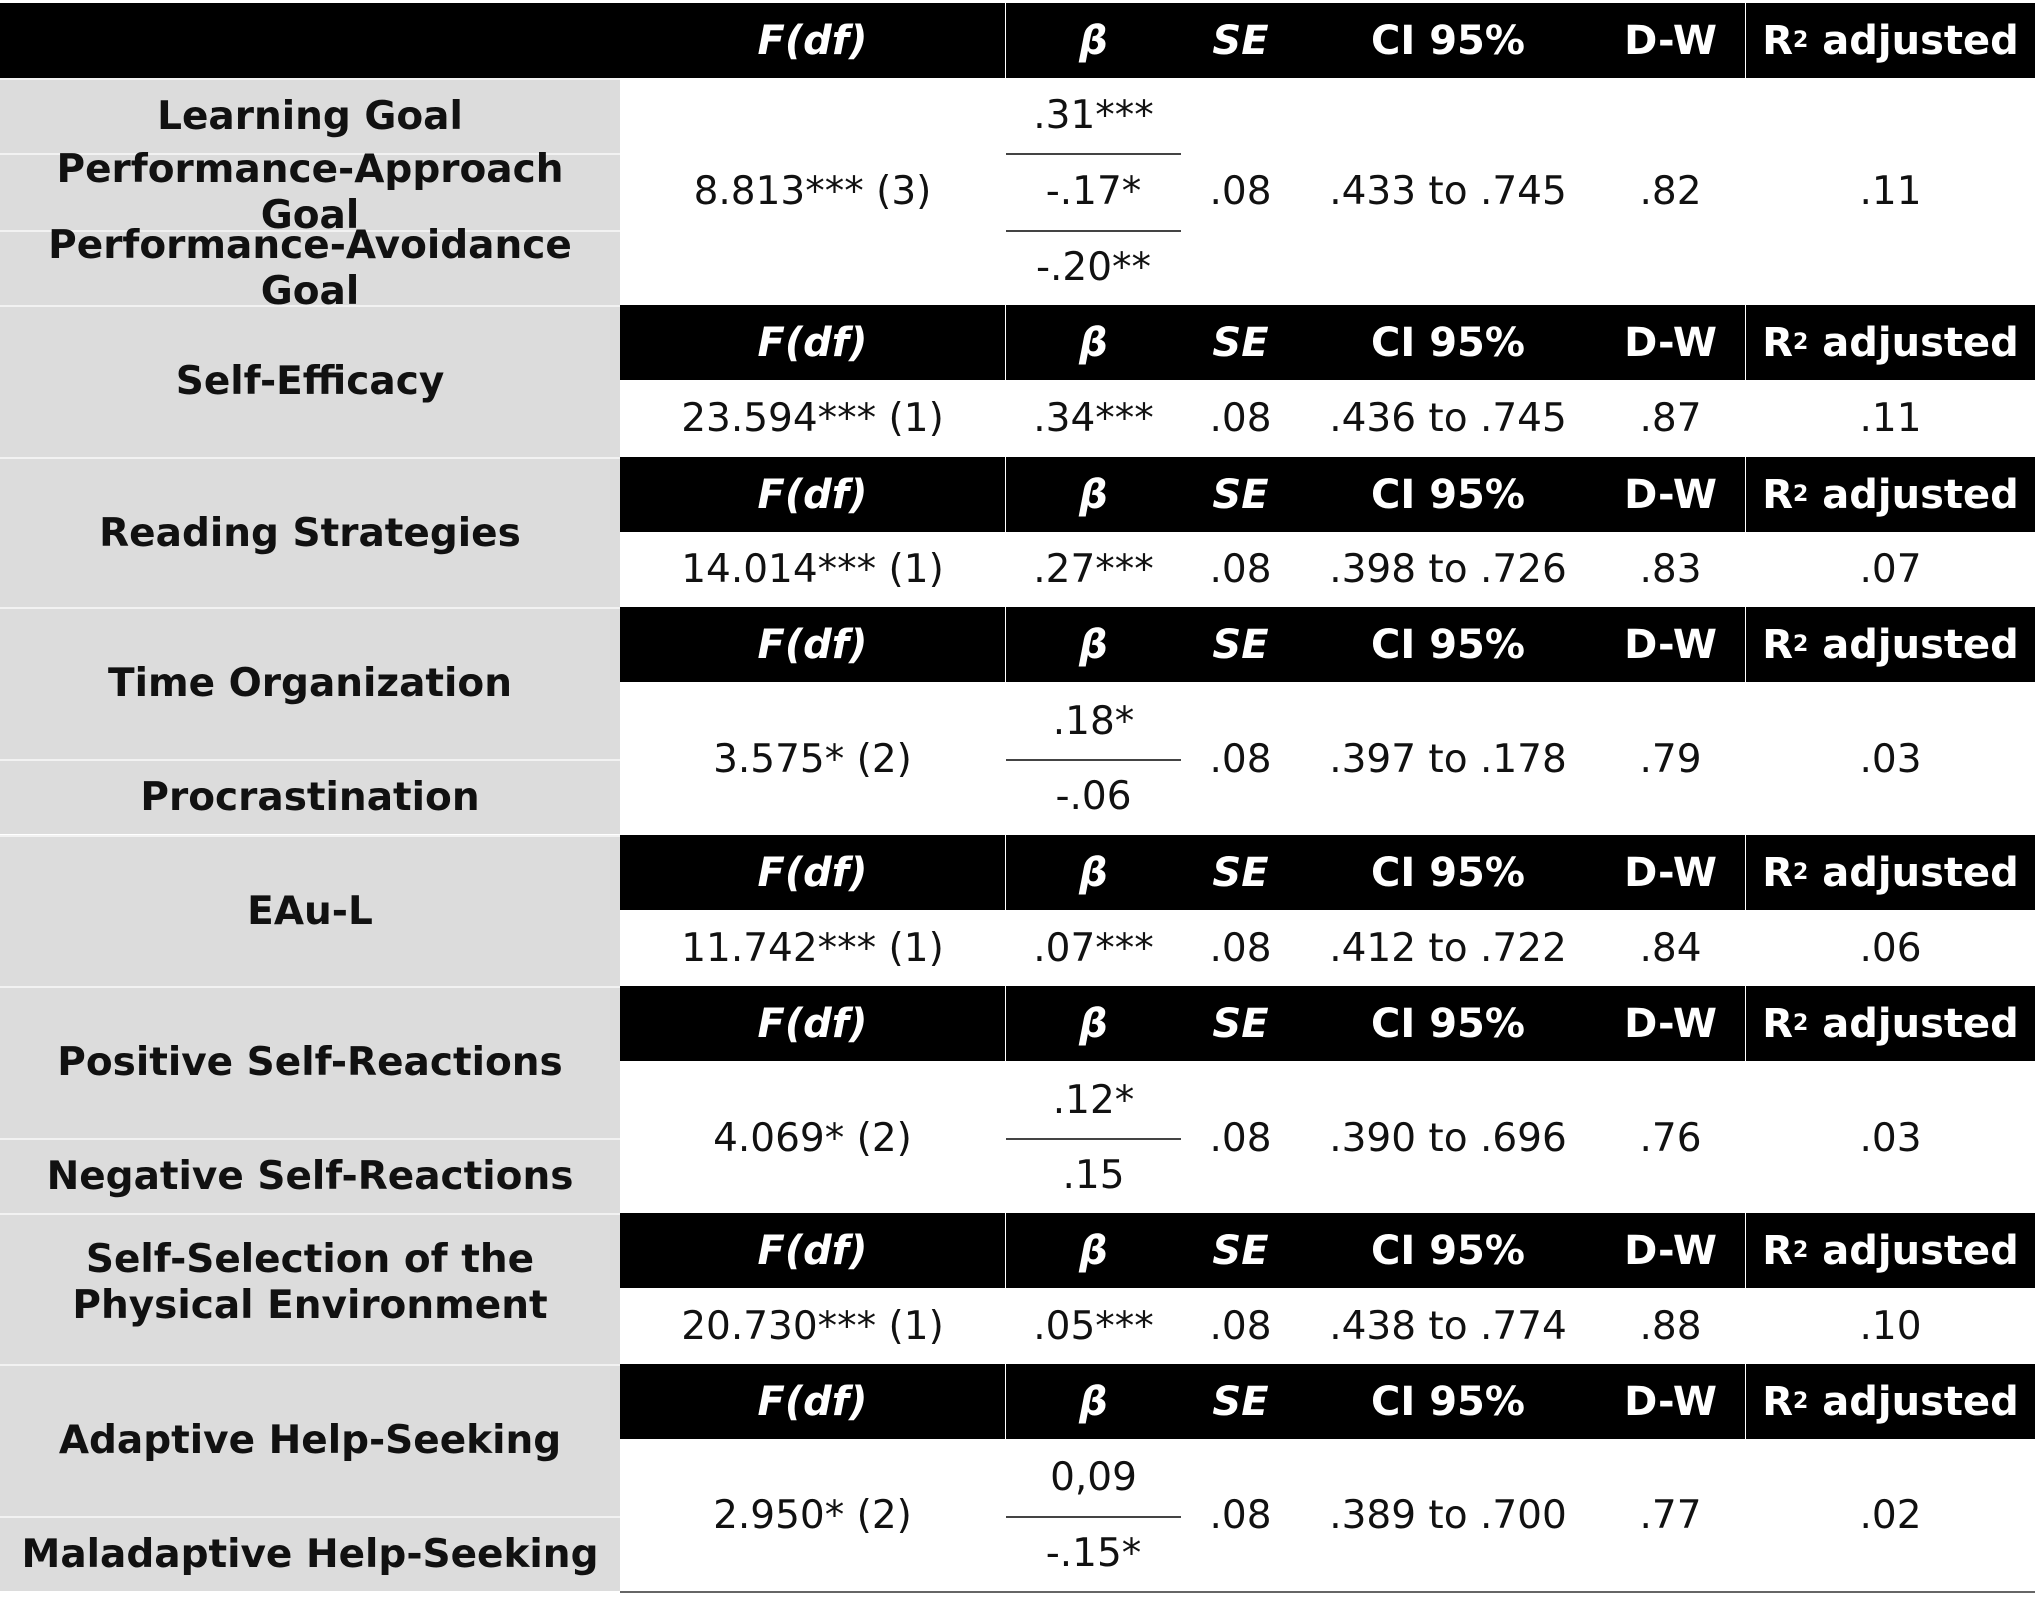  Describe the element at coordinates (1093, 796) in the screenshot. I see `beta-value: -.06` at that location.